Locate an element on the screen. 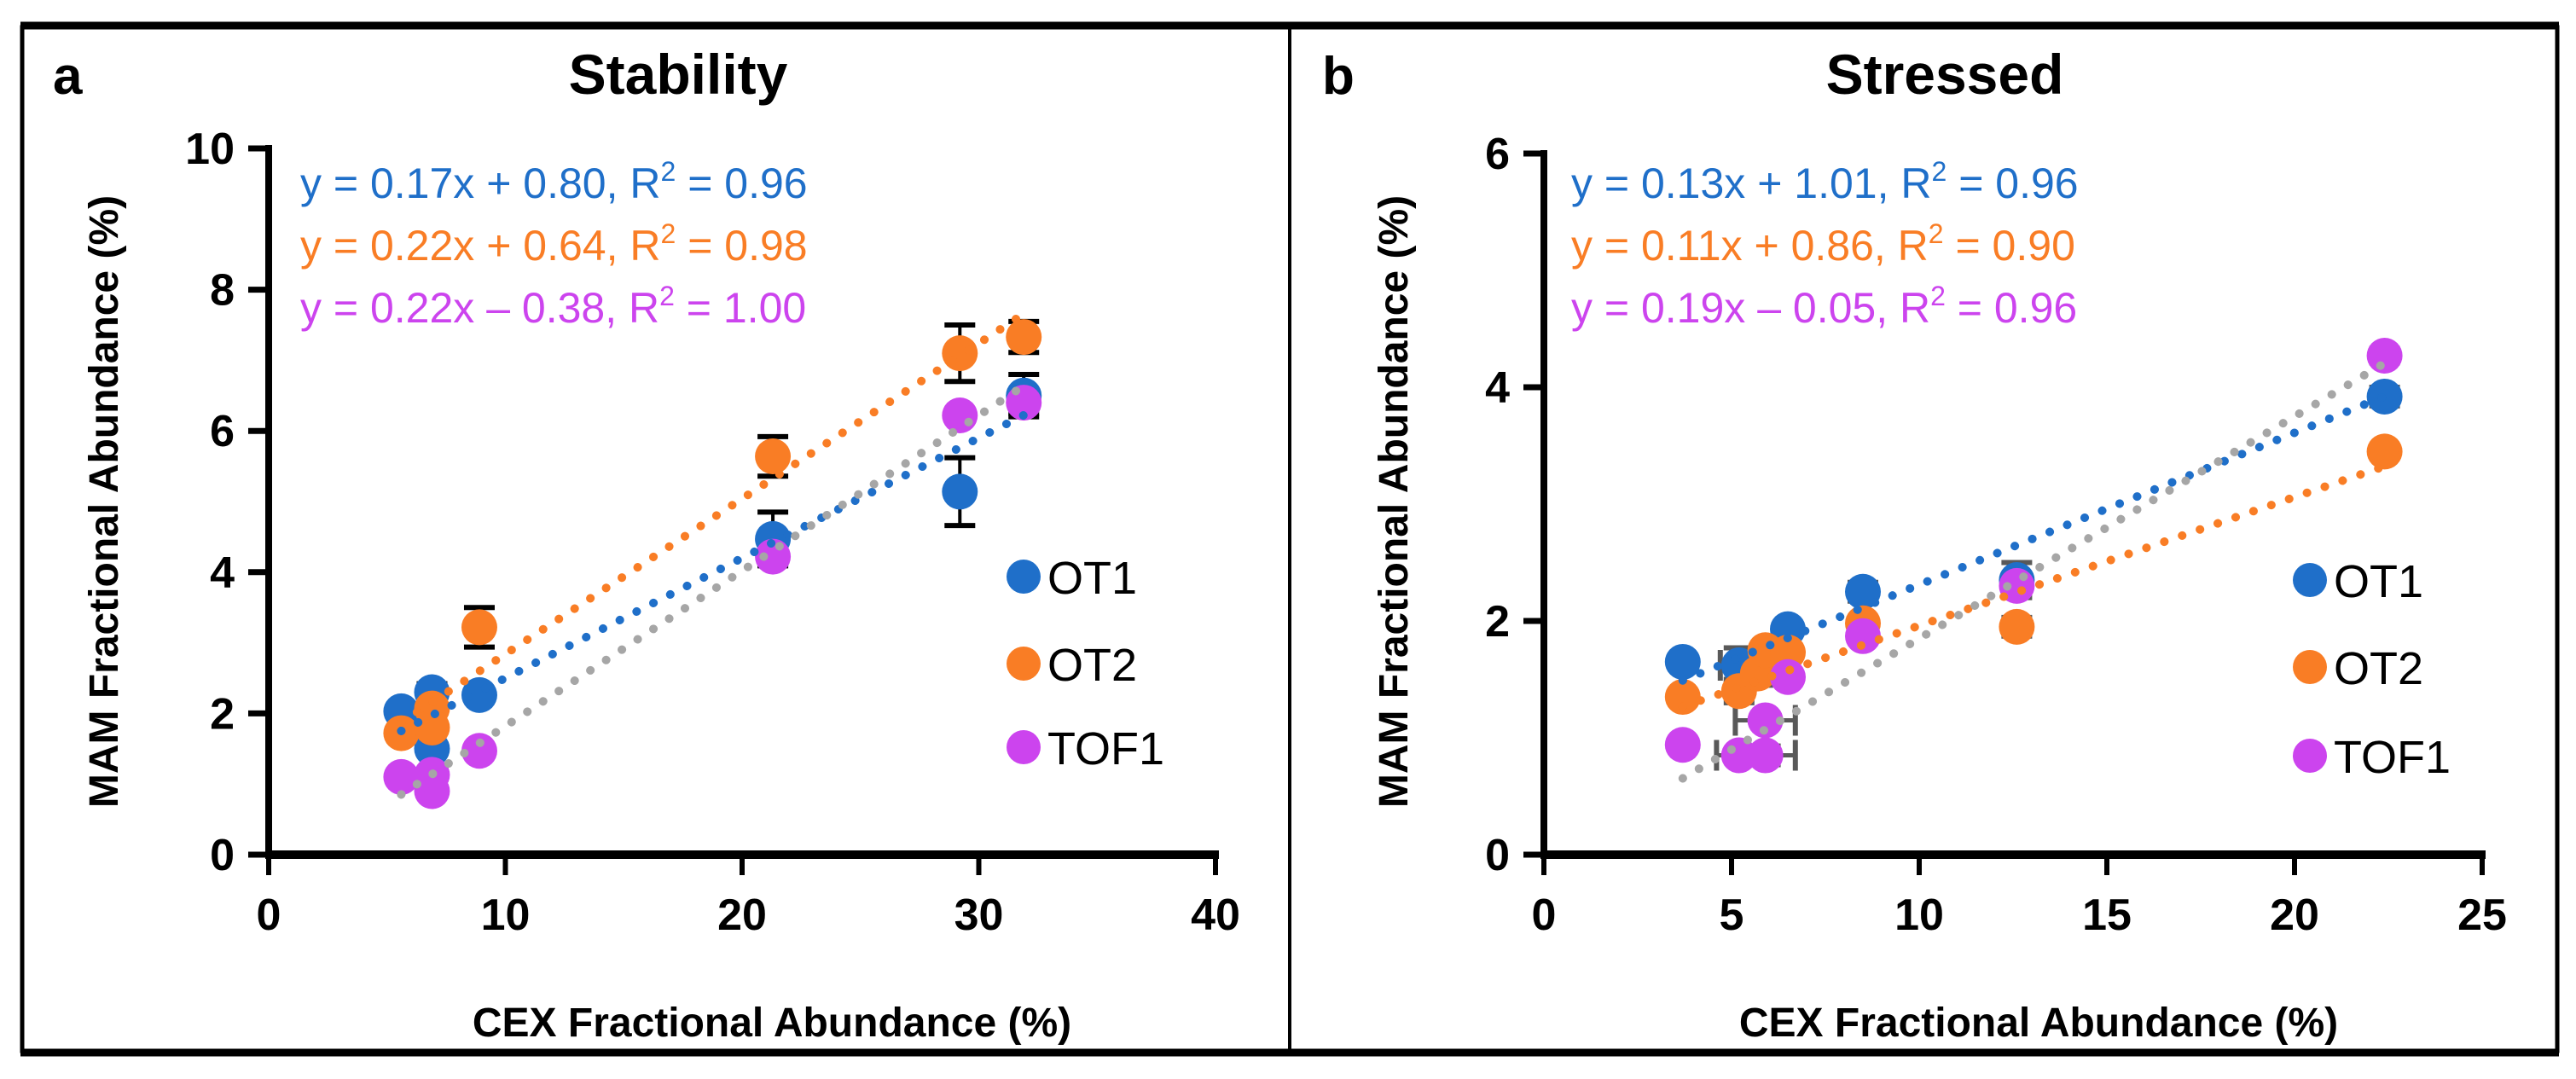  panel-a-errorbars is located at coordinates (728, 511).